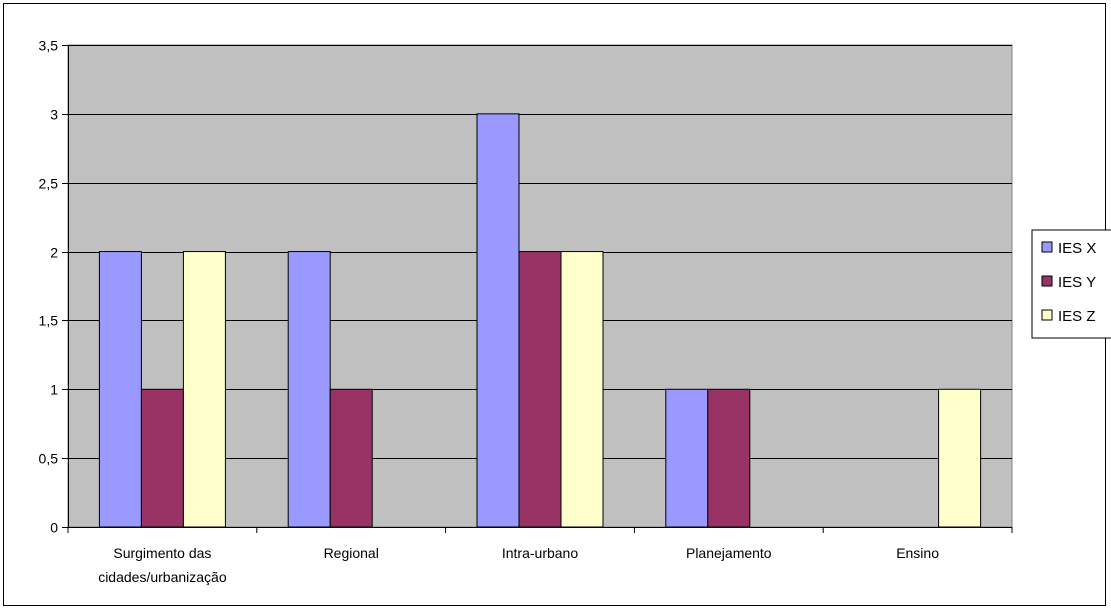 This screenshot has height=610, width=1111. I want to click on x-tick-label: Intra-urbano, so click(540, 553).